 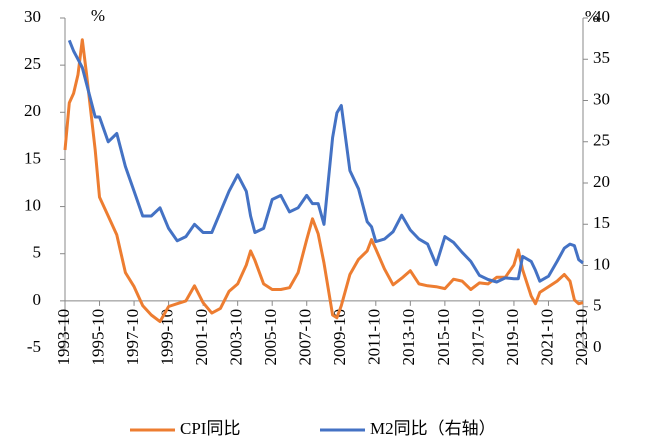 What do you see at coordinates (601, 181) in the screenshot?
I see `y2-tick-label: 20` at bounding box center [601, 181].